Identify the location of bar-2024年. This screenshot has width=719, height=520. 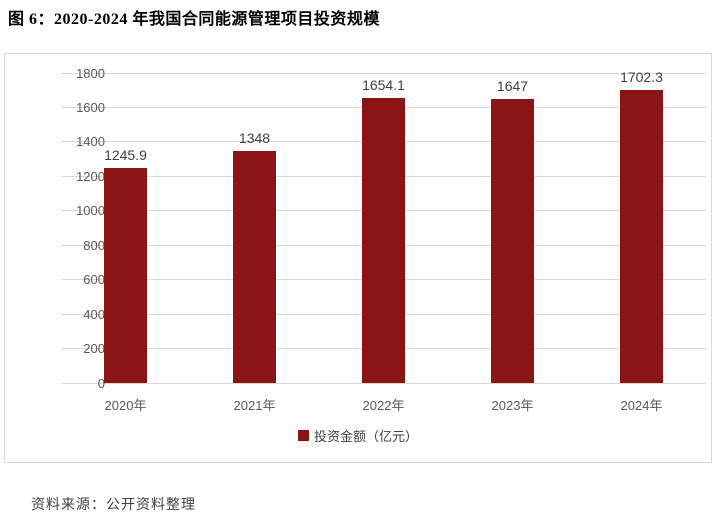
(641, 236).